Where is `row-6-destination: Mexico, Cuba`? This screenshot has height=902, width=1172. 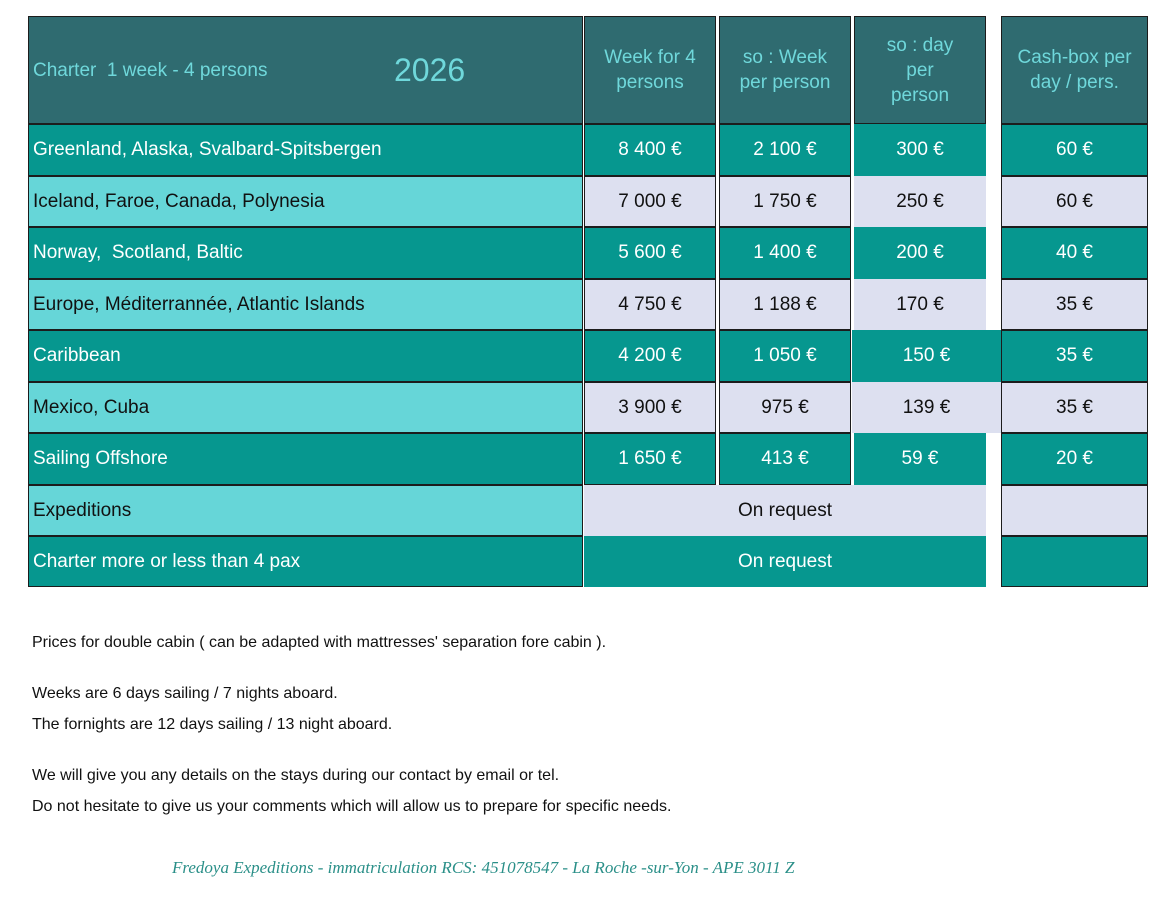
row-6-destination: Mexico, Cuba is located at coordinates (305, 407).